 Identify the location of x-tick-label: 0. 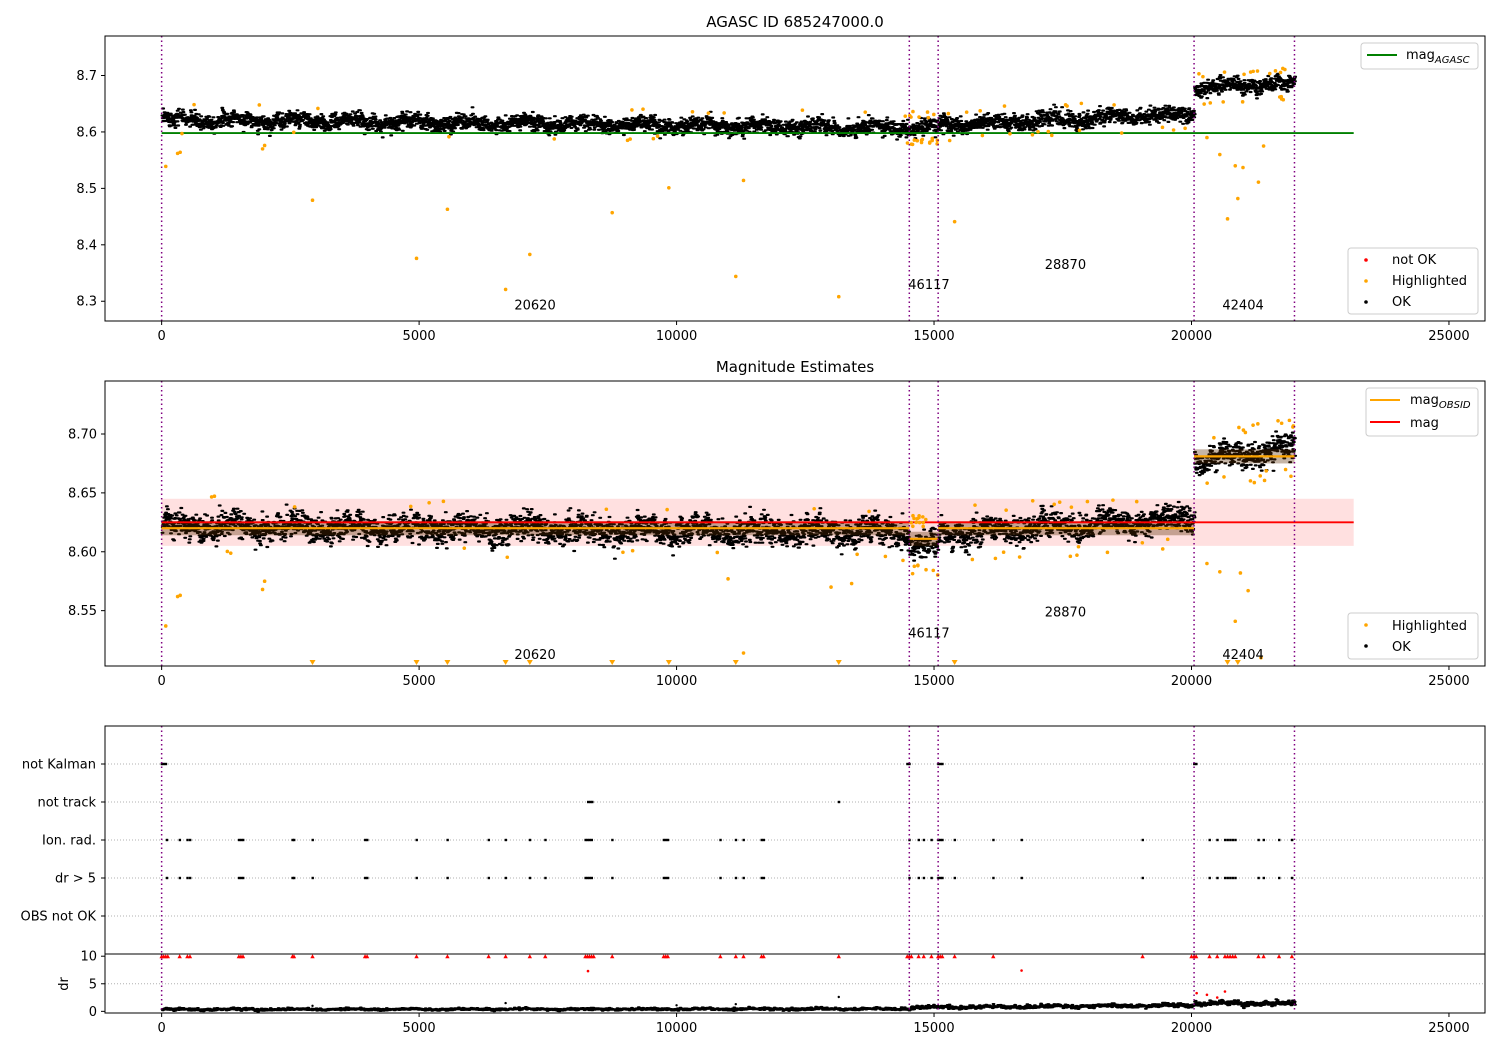
(162, 681).